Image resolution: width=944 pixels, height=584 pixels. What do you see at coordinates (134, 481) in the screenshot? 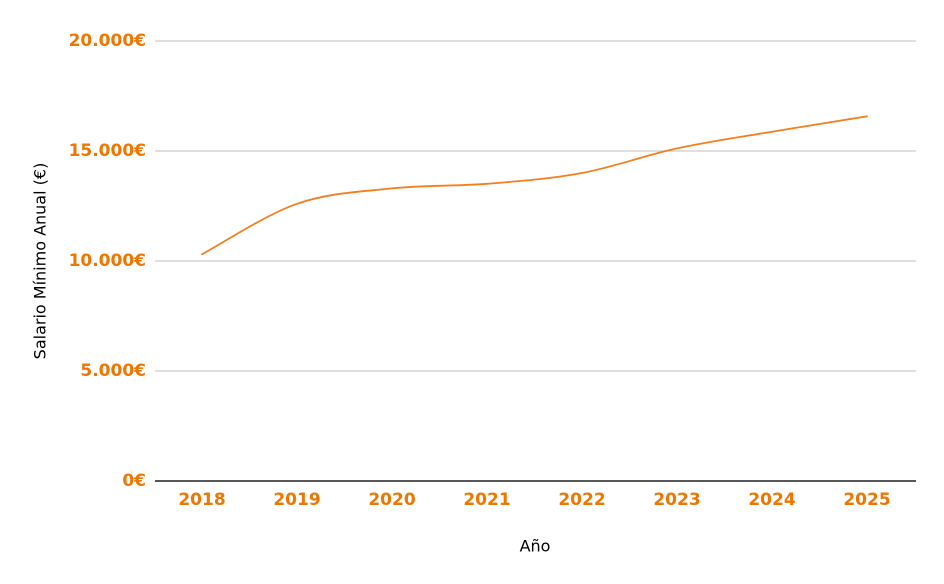
I see `y-tick-label: 0€` at bounding box center [134, 481].